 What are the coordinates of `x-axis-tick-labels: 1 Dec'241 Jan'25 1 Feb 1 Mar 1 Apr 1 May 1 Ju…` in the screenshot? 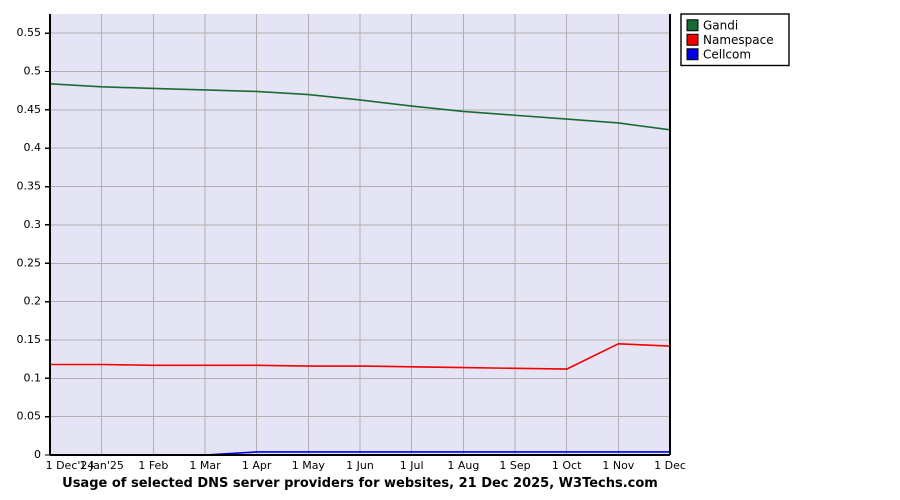 It's located at (366, 465).